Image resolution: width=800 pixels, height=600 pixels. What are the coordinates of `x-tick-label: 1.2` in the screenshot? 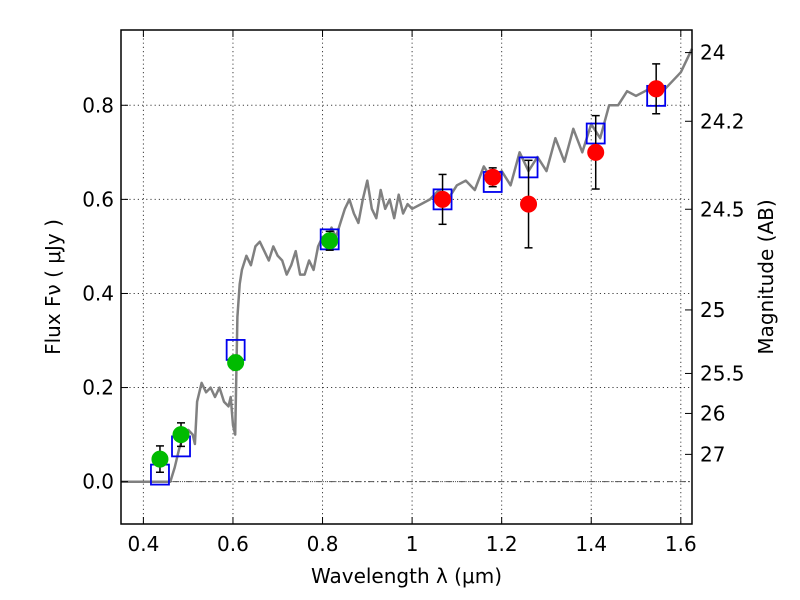 It's located at (502, 544).